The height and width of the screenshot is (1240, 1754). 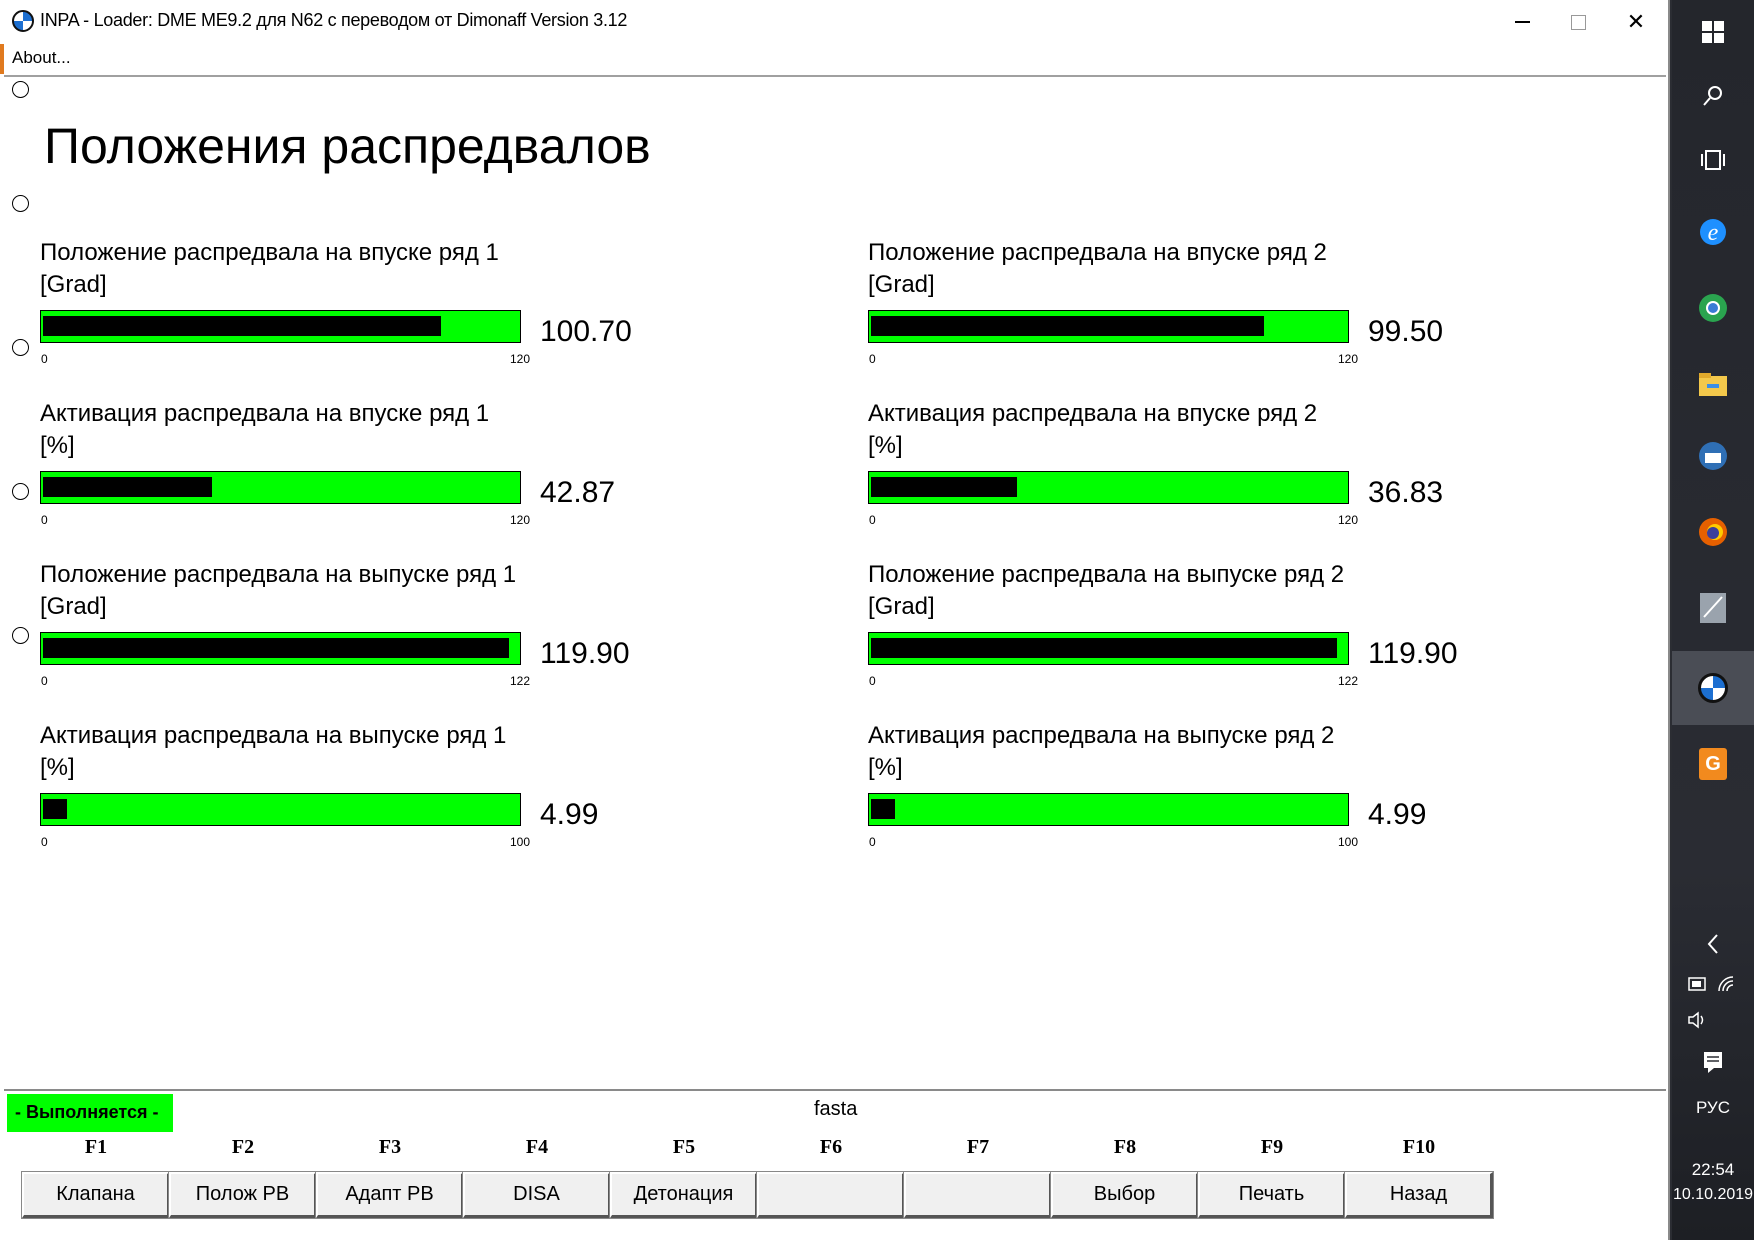 I want to click on gauge-value: 42.87, so click(x=578, y=492).